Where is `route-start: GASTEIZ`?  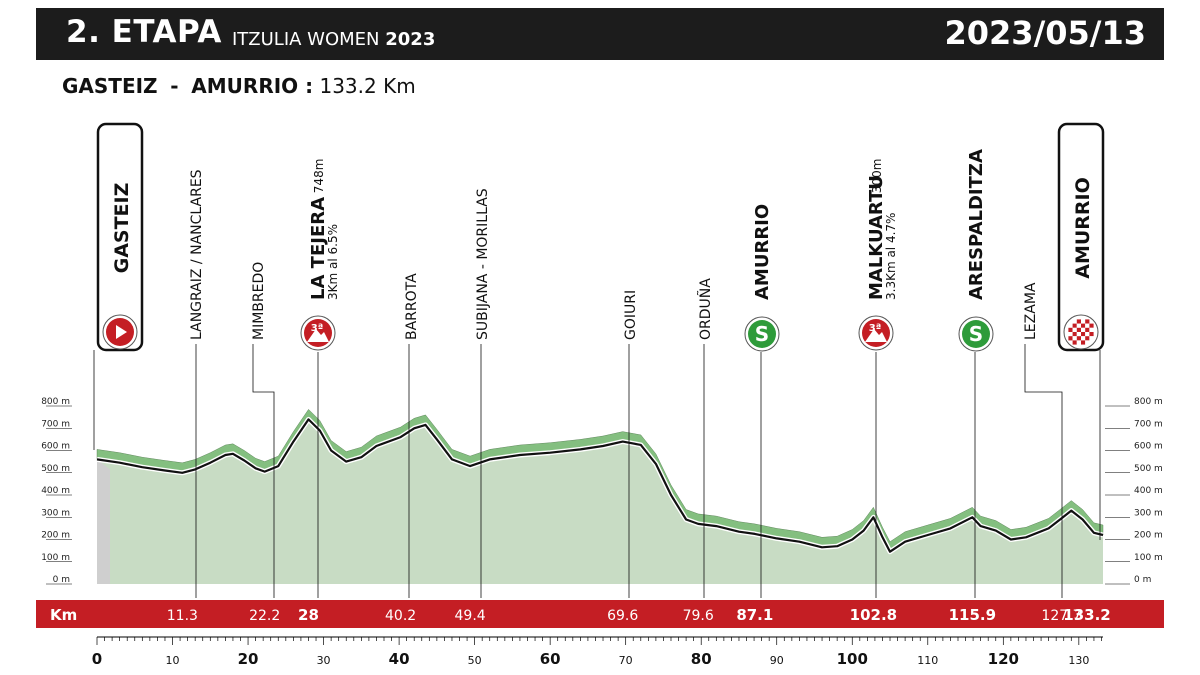 route-start: GASTEIZ is located at coordinates (110, 86).